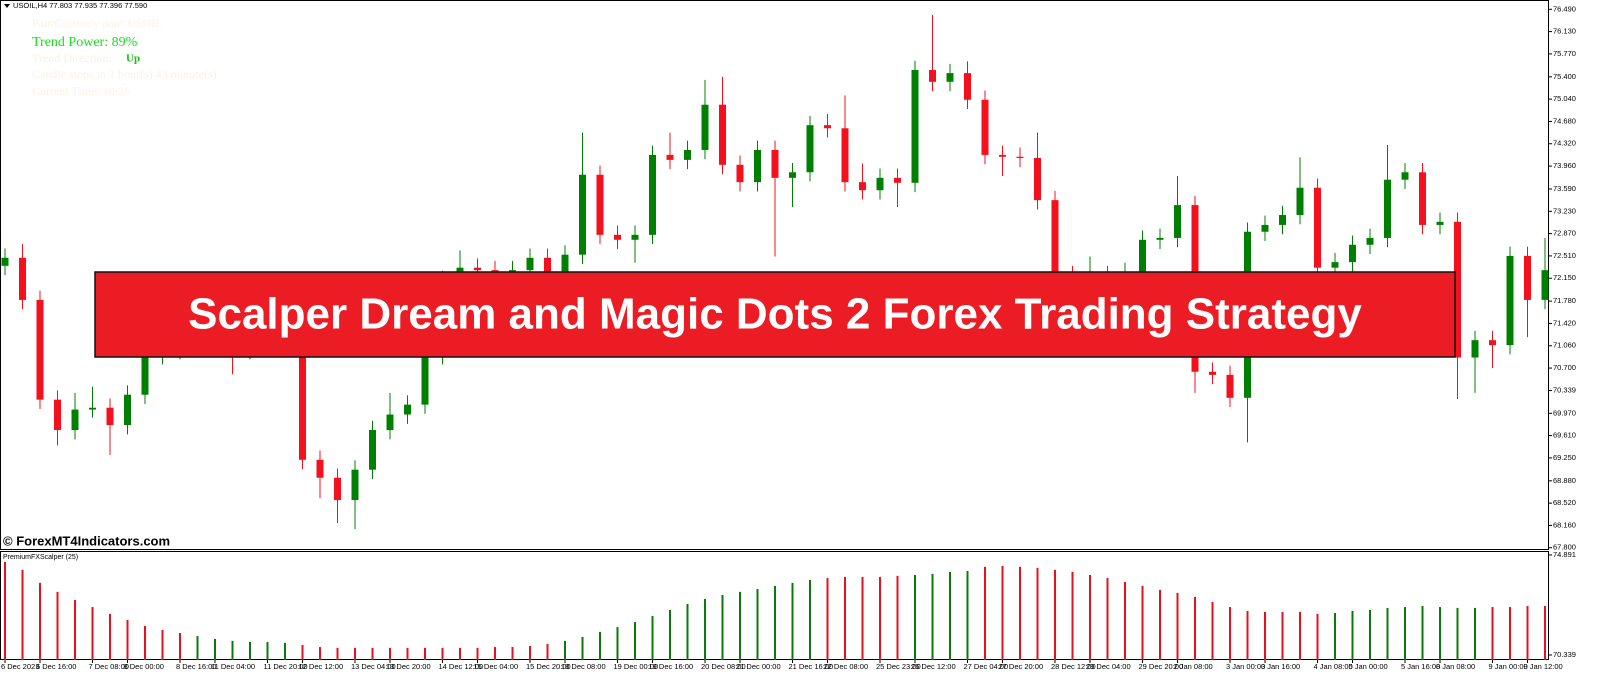  I want to click on x-tick-label: 20 Dec 08:00, so click(723, 666).